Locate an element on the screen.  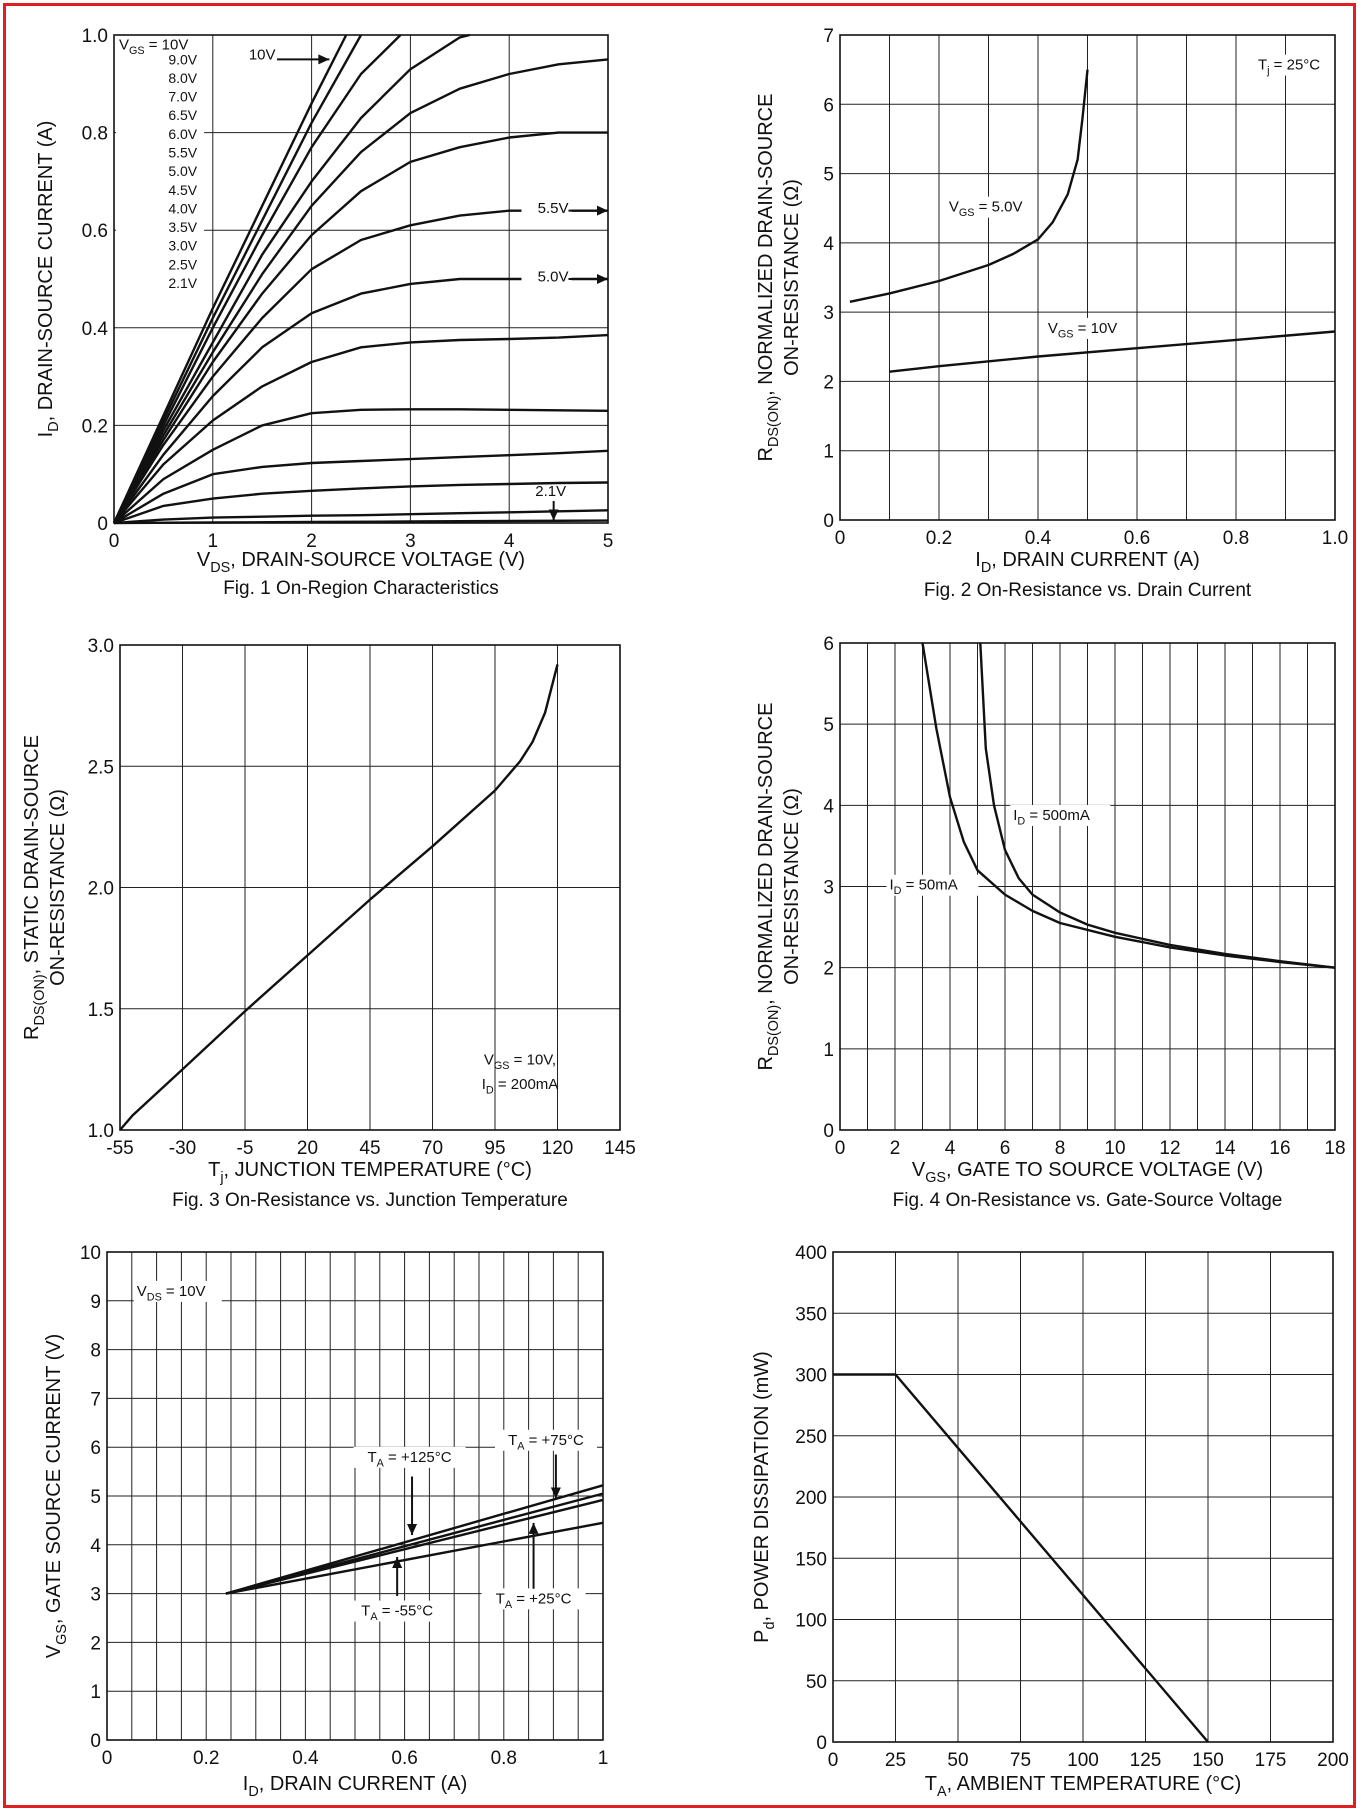
legend-item: 6.5V is located at coordinates (182, 115).